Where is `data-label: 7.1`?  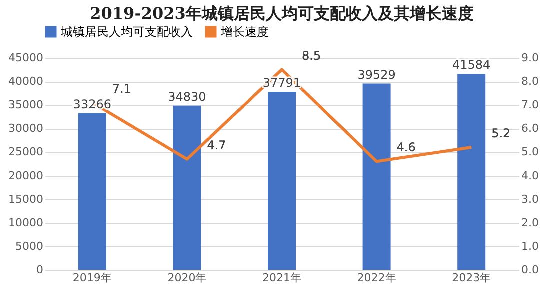 data-label: 7.1 is located at coordinates (122, 89).